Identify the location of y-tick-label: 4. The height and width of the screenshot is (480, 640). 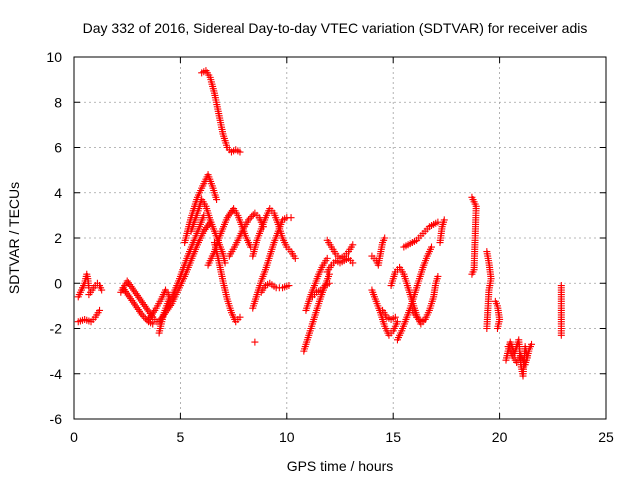
(58, 193).